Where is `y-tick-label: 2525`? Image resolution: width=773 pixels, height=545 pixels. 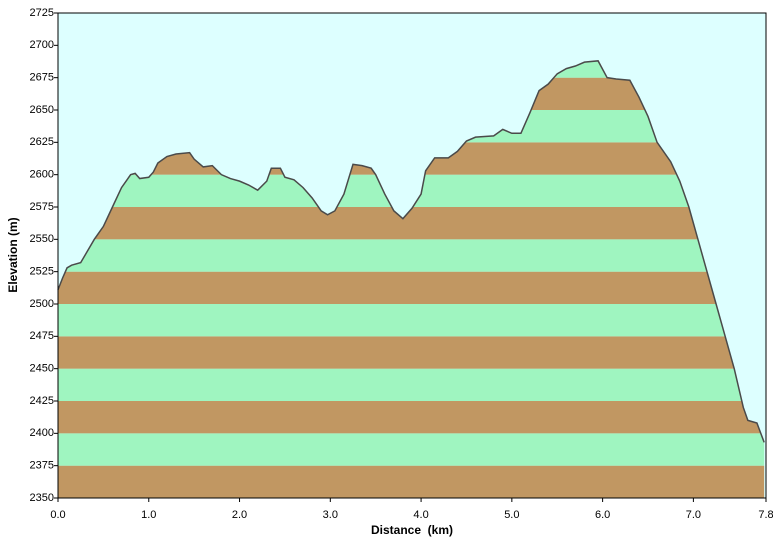 y-tick-label: 2525 is located at coordinates (42, 272).